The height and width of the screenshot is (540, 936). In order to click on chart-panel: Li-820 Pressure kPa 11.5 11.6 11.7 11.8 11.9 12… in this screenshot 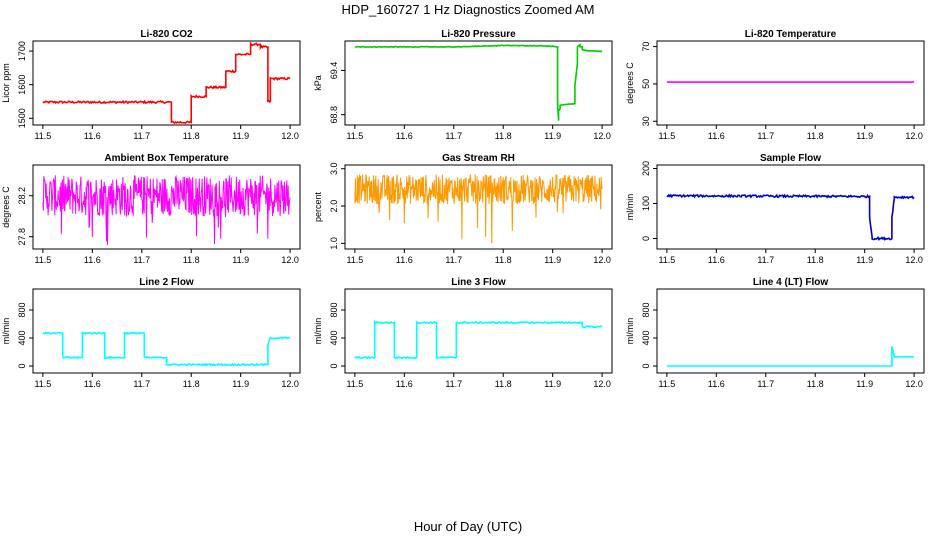, I will do `click(463, 85)`.